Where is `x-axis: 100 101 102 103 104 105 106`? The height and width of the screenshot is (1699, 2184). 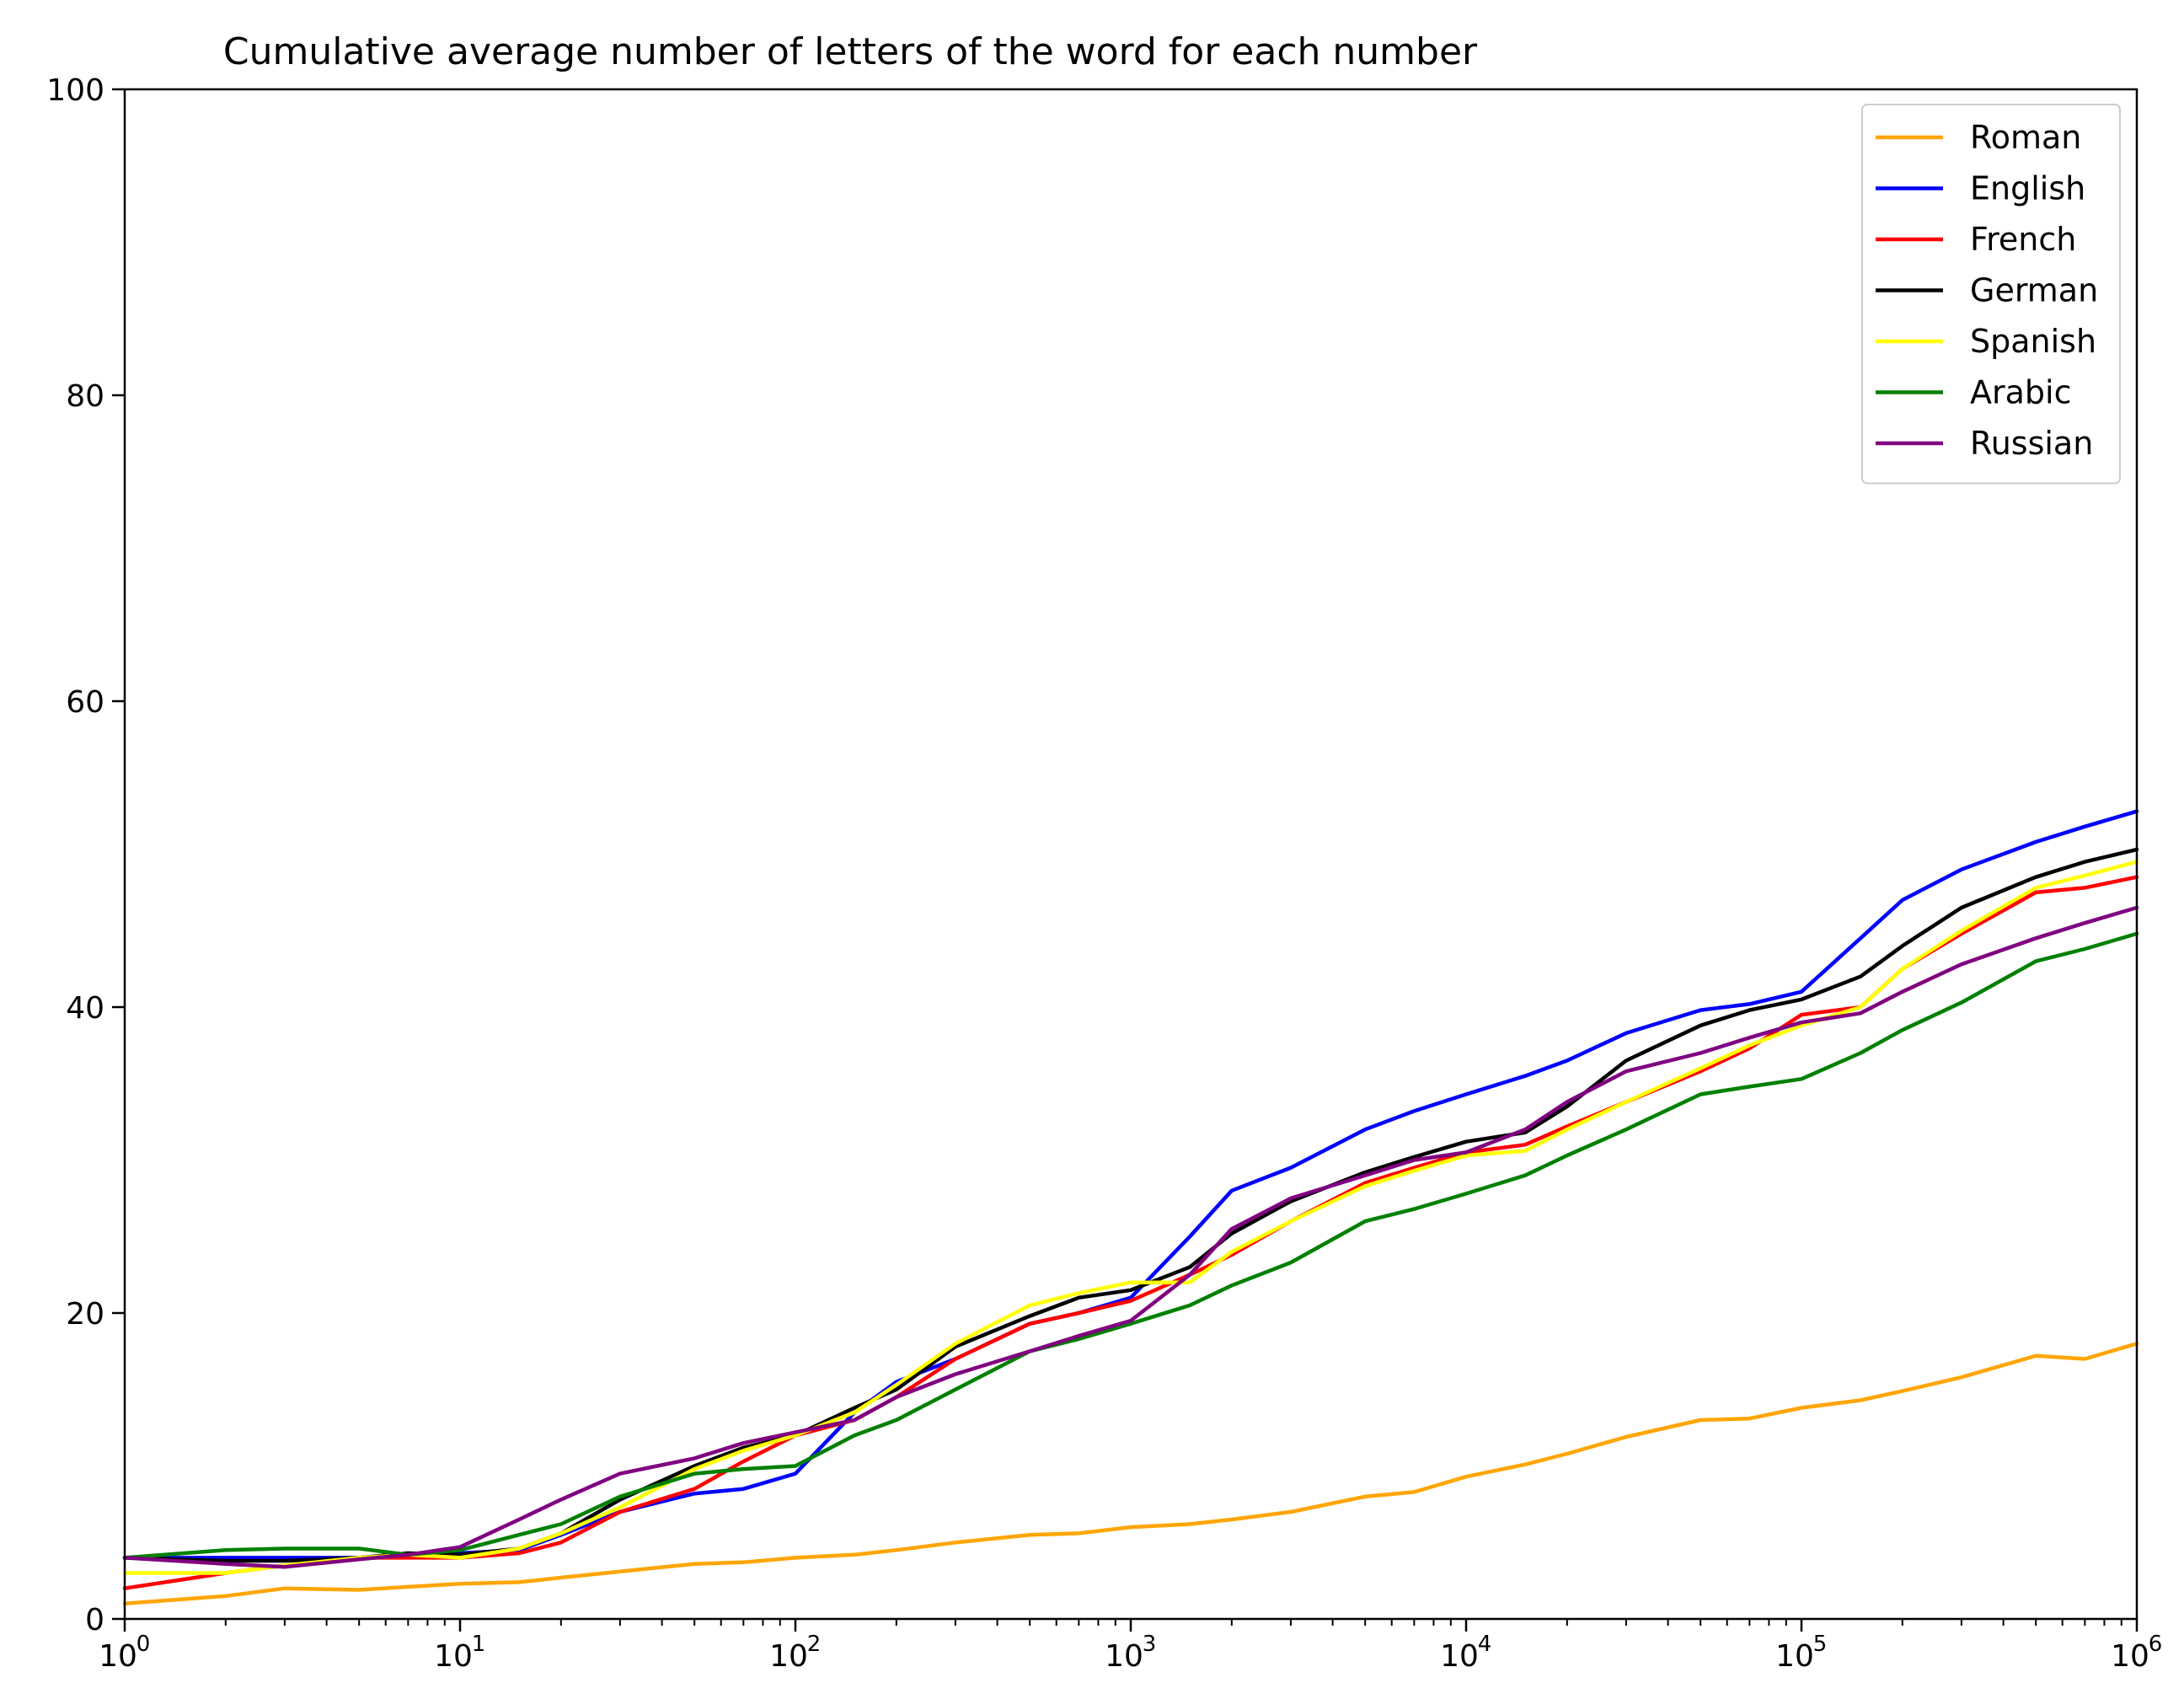 x-axis: 100 101 102 103 104 105 106 is located at coordinates (1130, 1646).